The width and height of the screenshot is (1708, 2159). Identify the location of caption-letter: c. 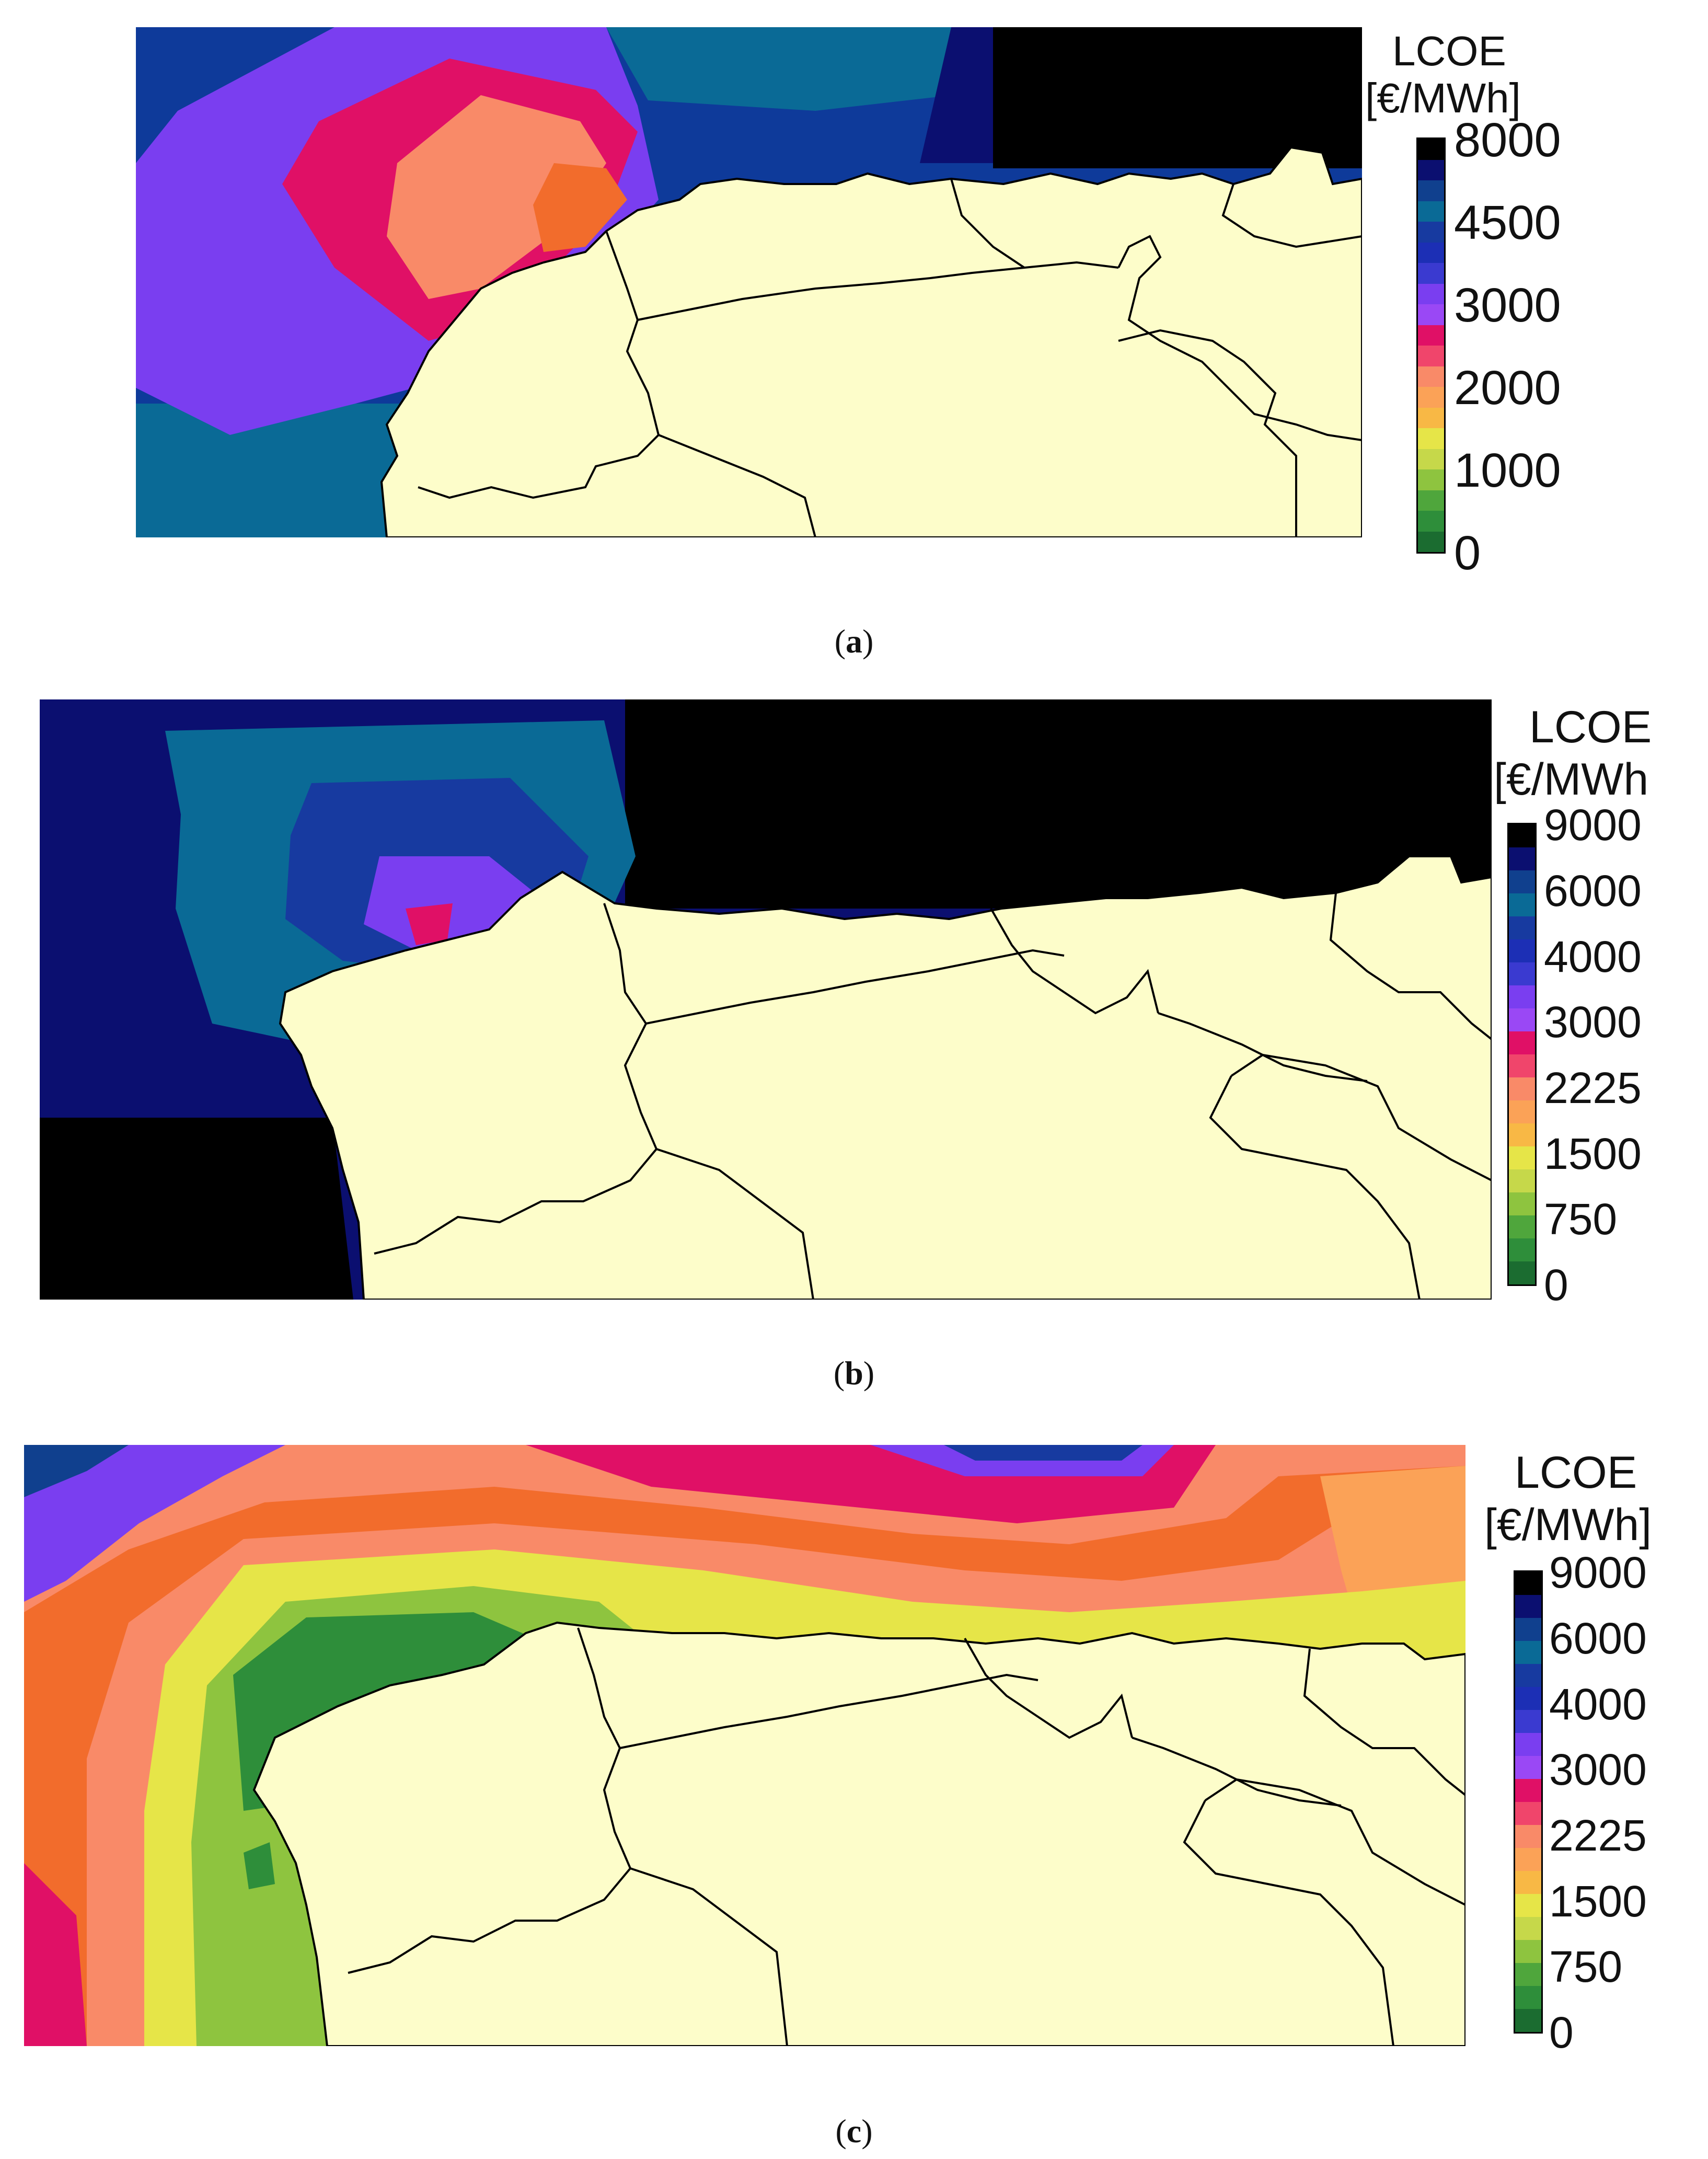
(854, 2131).